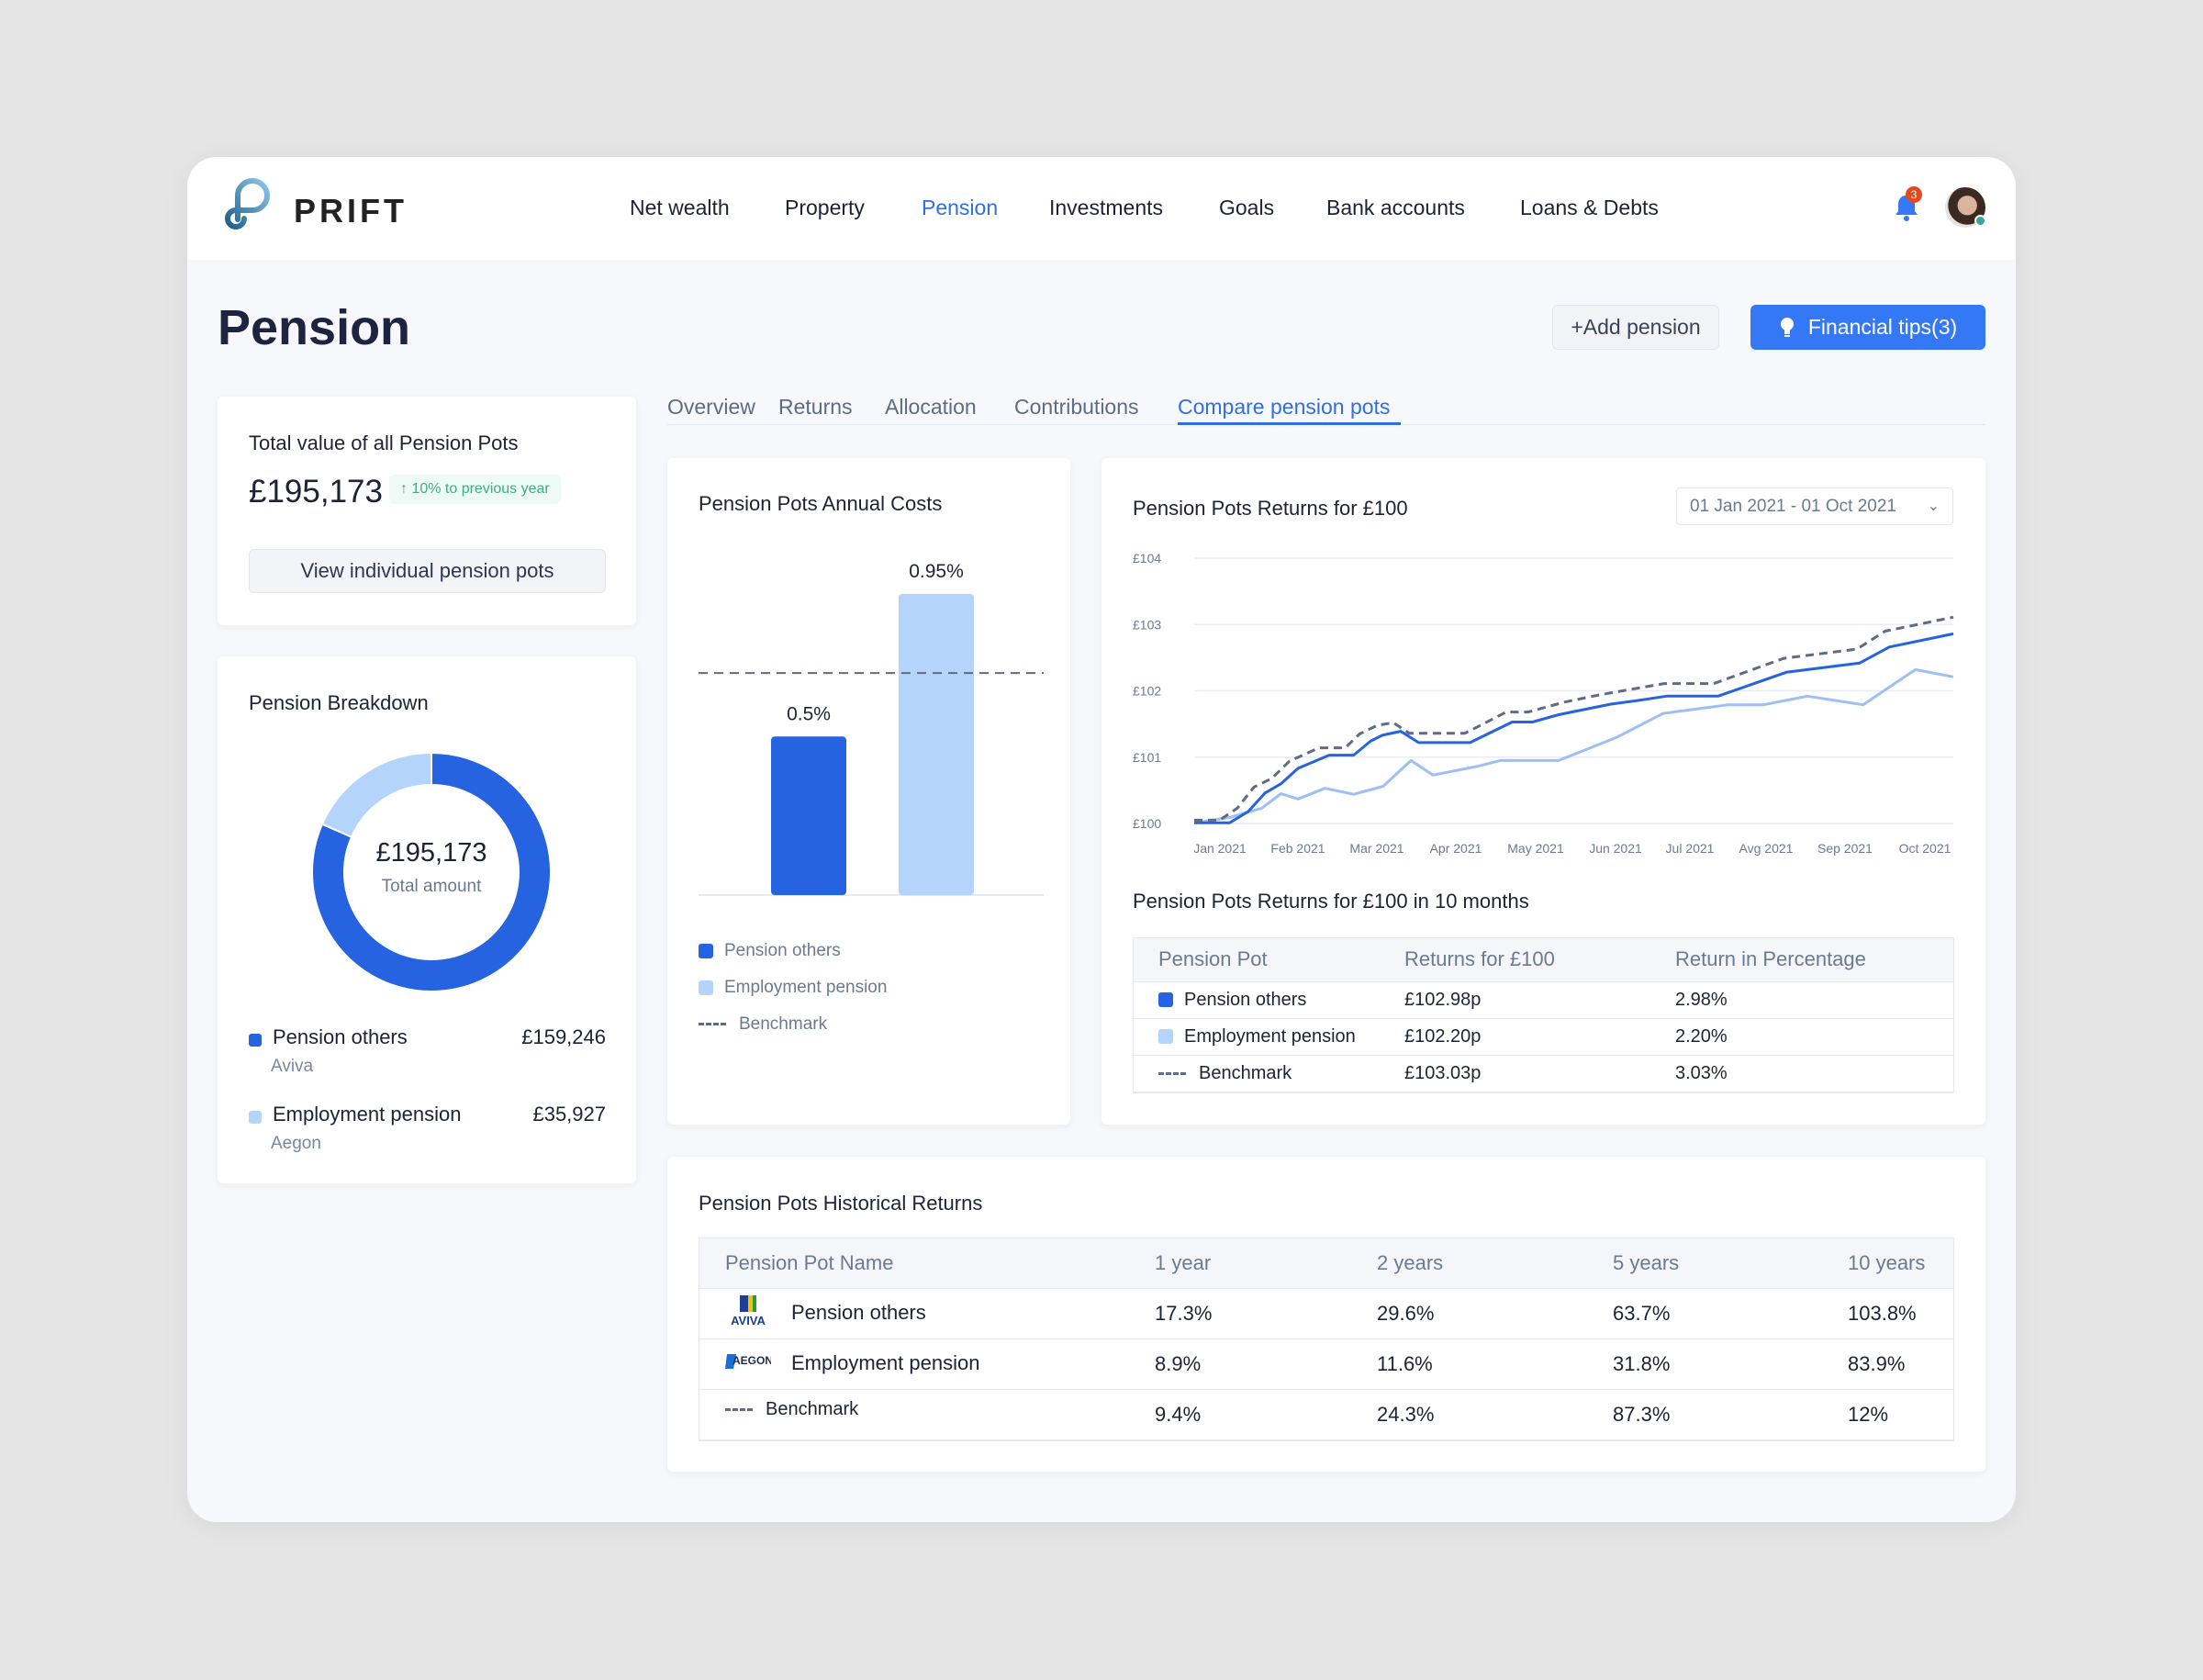 The width and height of the screenshot is (2203, 1680). What do you see at coordinates (1901, 1263) in the screenshot?
I see `column-header: 10 years` at bounding box center [1901, 1263].